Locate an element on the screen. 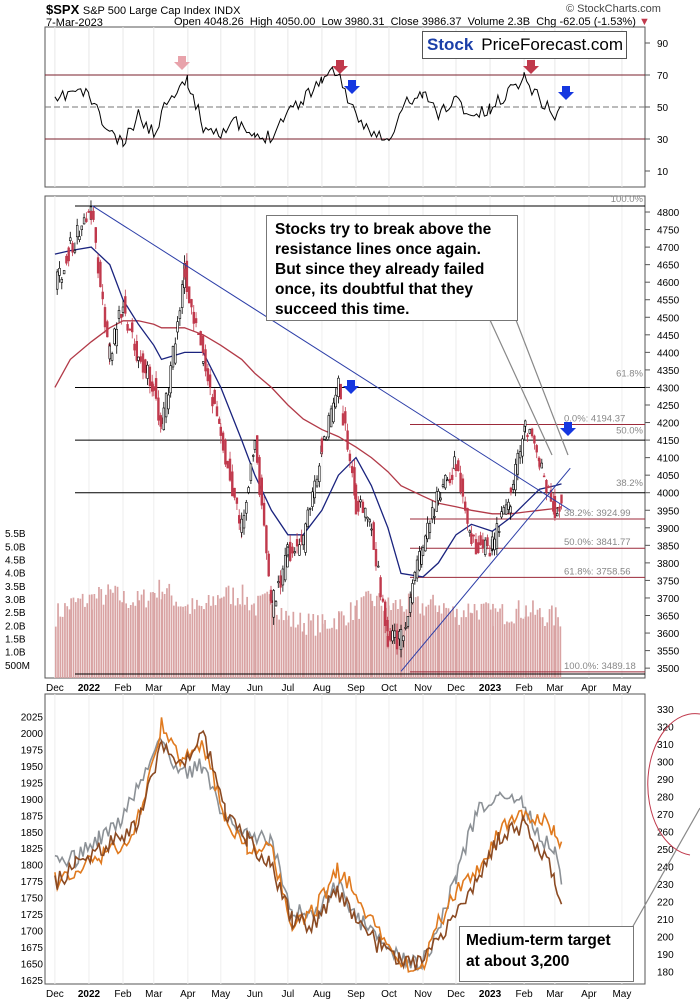 This screenshot has width=700, height=1000. x-tick-label-top: Mar is located at coordinates (555, 688).